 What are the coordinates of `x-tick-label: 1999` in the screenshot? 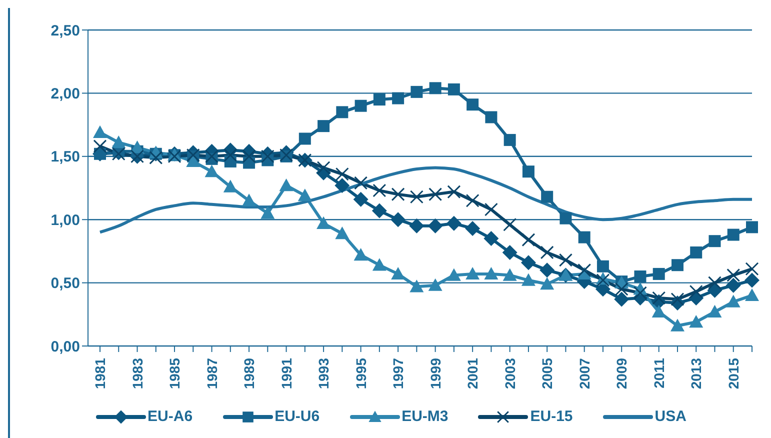 It's located at (435, 374).